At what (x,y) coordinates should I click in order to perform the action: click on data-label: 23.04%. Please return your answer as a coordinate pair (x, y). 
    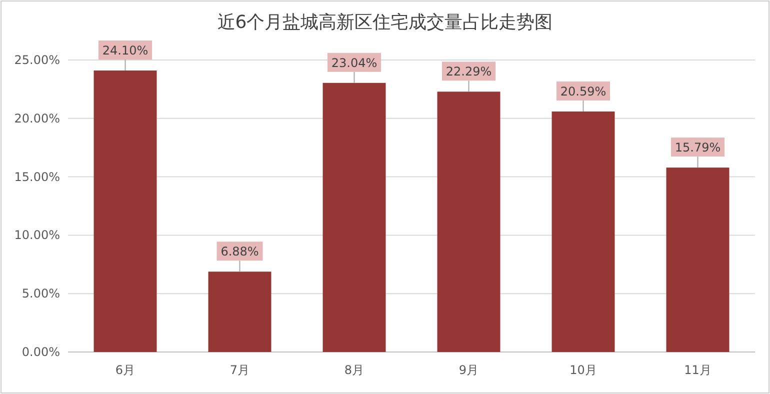
    Looking at the image, I should click on (354, 63).